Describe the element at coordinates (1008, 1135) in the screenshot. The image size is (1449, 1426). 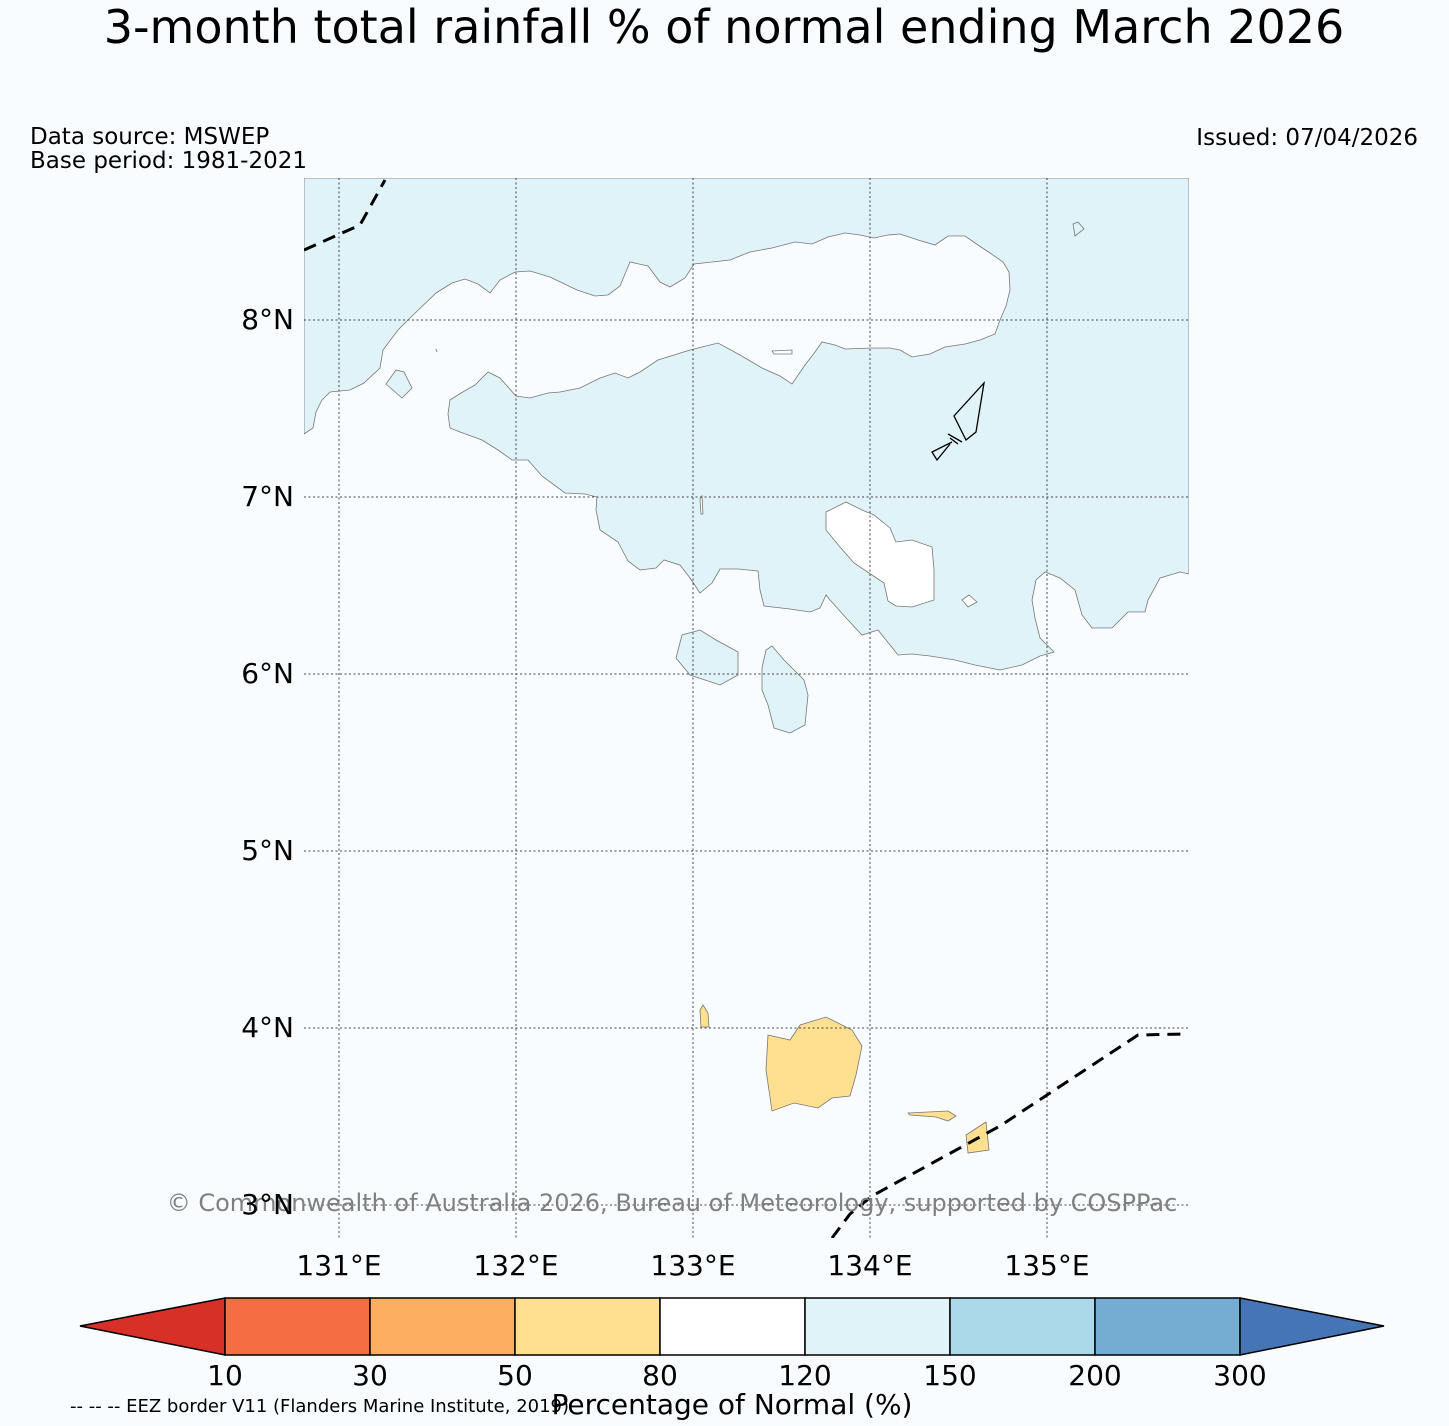
I see `eez-border-south` at that location.